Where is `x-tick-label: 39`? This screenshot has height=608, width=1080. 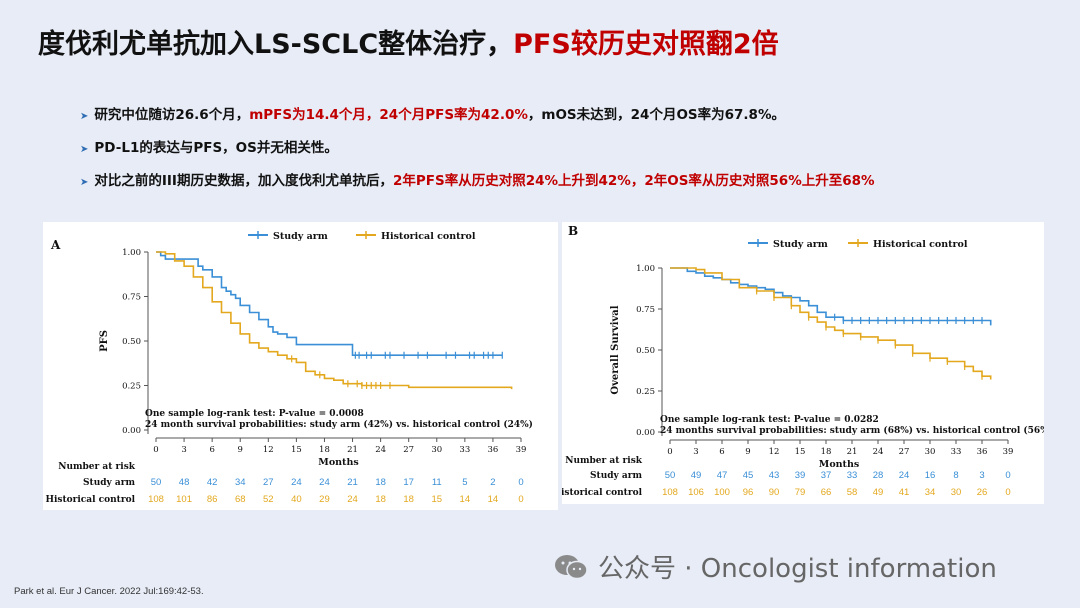
x-tick-label: 39 is located at coordinates (521, 450).